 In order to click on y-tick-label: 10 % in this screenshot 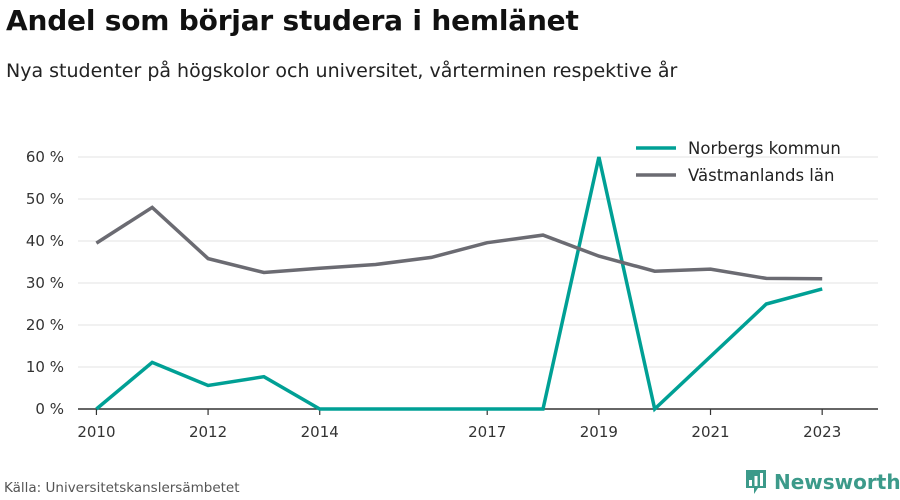, I will do `click(45, 367)`.